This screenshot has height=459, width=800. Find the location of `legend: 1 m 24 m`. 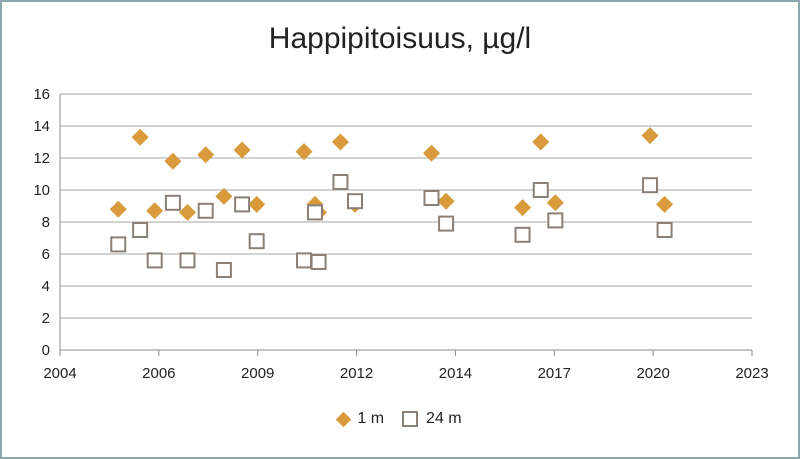

legend: 1 m 24 m is located at coordinates (400, 419).